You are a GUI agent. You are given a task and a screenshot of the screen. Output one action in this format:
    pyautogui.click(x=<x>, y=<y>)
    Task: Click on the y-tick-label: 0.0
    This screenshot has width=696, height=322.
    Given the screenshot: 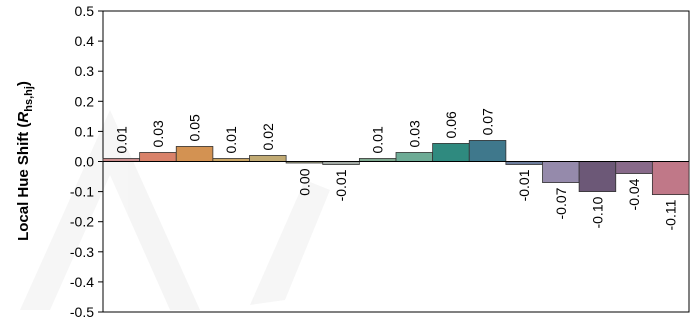 What is the action you would take?
    pyautogui.click(x=85, y=162)
    